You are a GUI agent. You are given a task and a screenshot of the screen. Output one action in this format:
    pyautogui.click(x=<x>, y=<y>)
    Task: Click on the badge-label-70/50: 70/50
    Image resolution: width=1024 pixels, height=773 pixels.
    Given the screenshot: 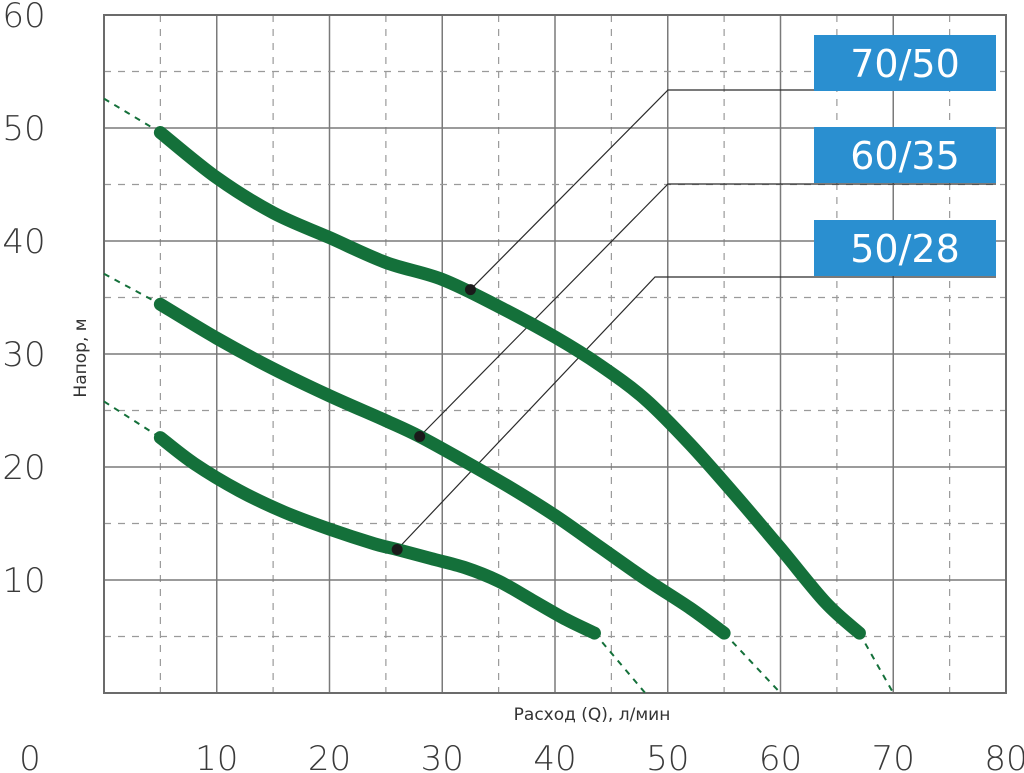 What is the action you would take?
    pyautogui.click(x=905, y=64)
    